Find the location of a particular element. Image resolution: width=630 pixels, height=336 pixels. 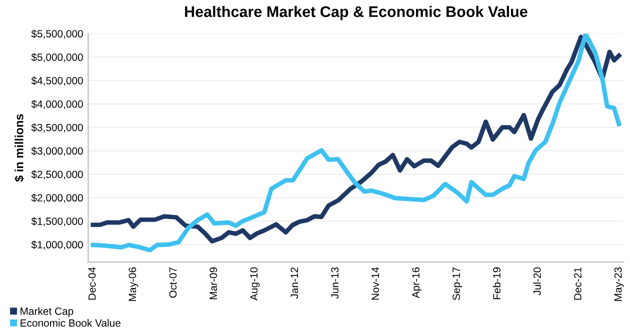

x-tick-label: Dec-21 is located at coordinates (578, 283).